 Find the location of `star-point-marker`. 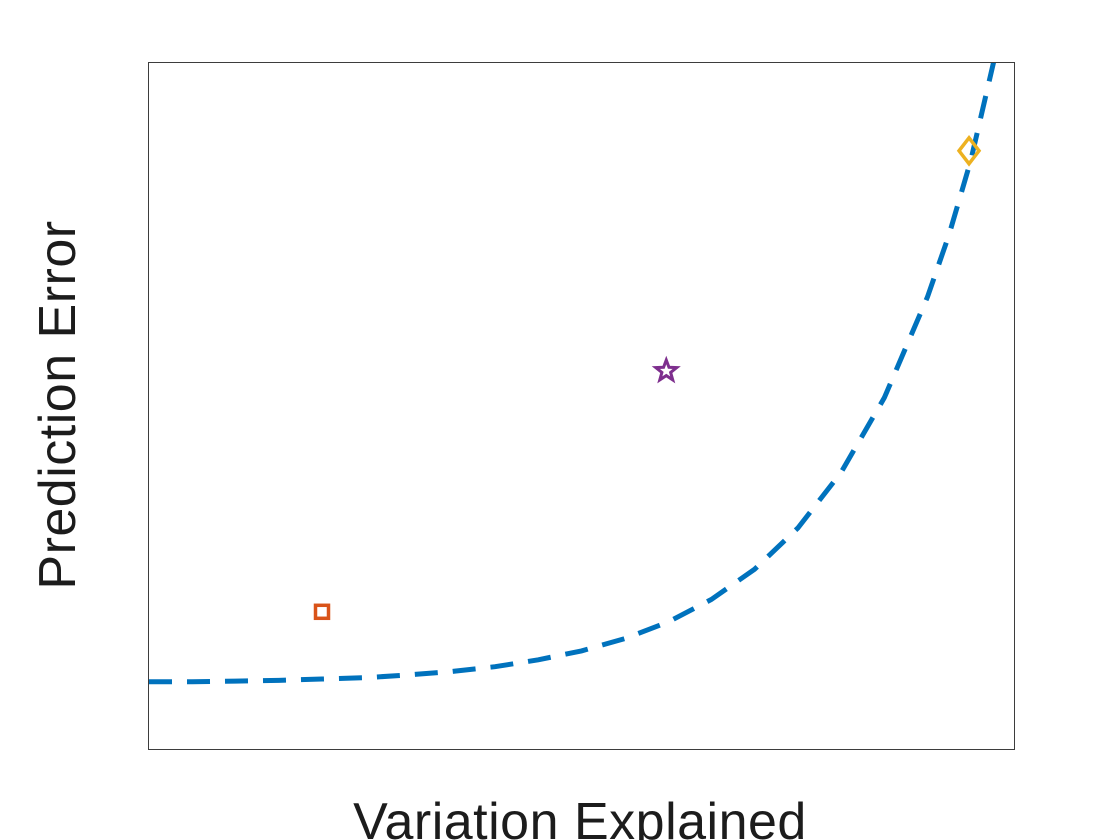

star-point-marker is located at coordinates (666, 369).